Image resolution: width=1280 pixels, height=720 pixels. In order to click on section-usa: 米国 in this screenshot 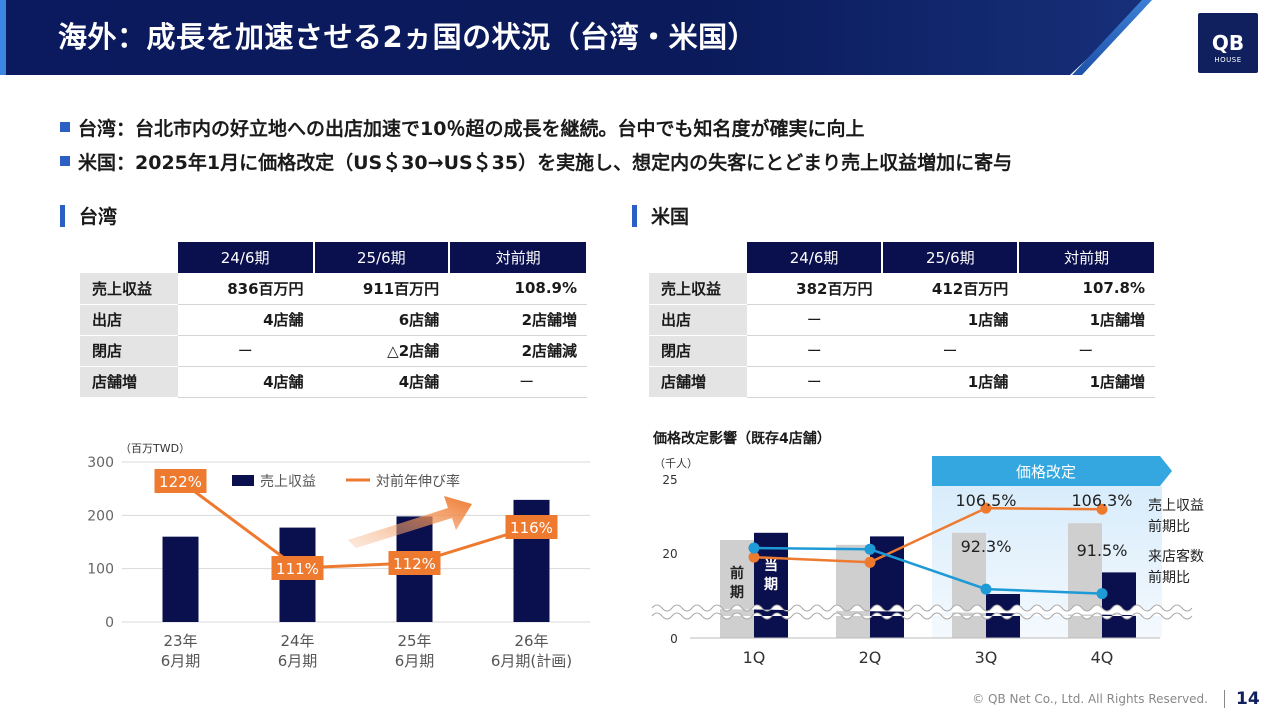, I will do `click(660, 215)`.